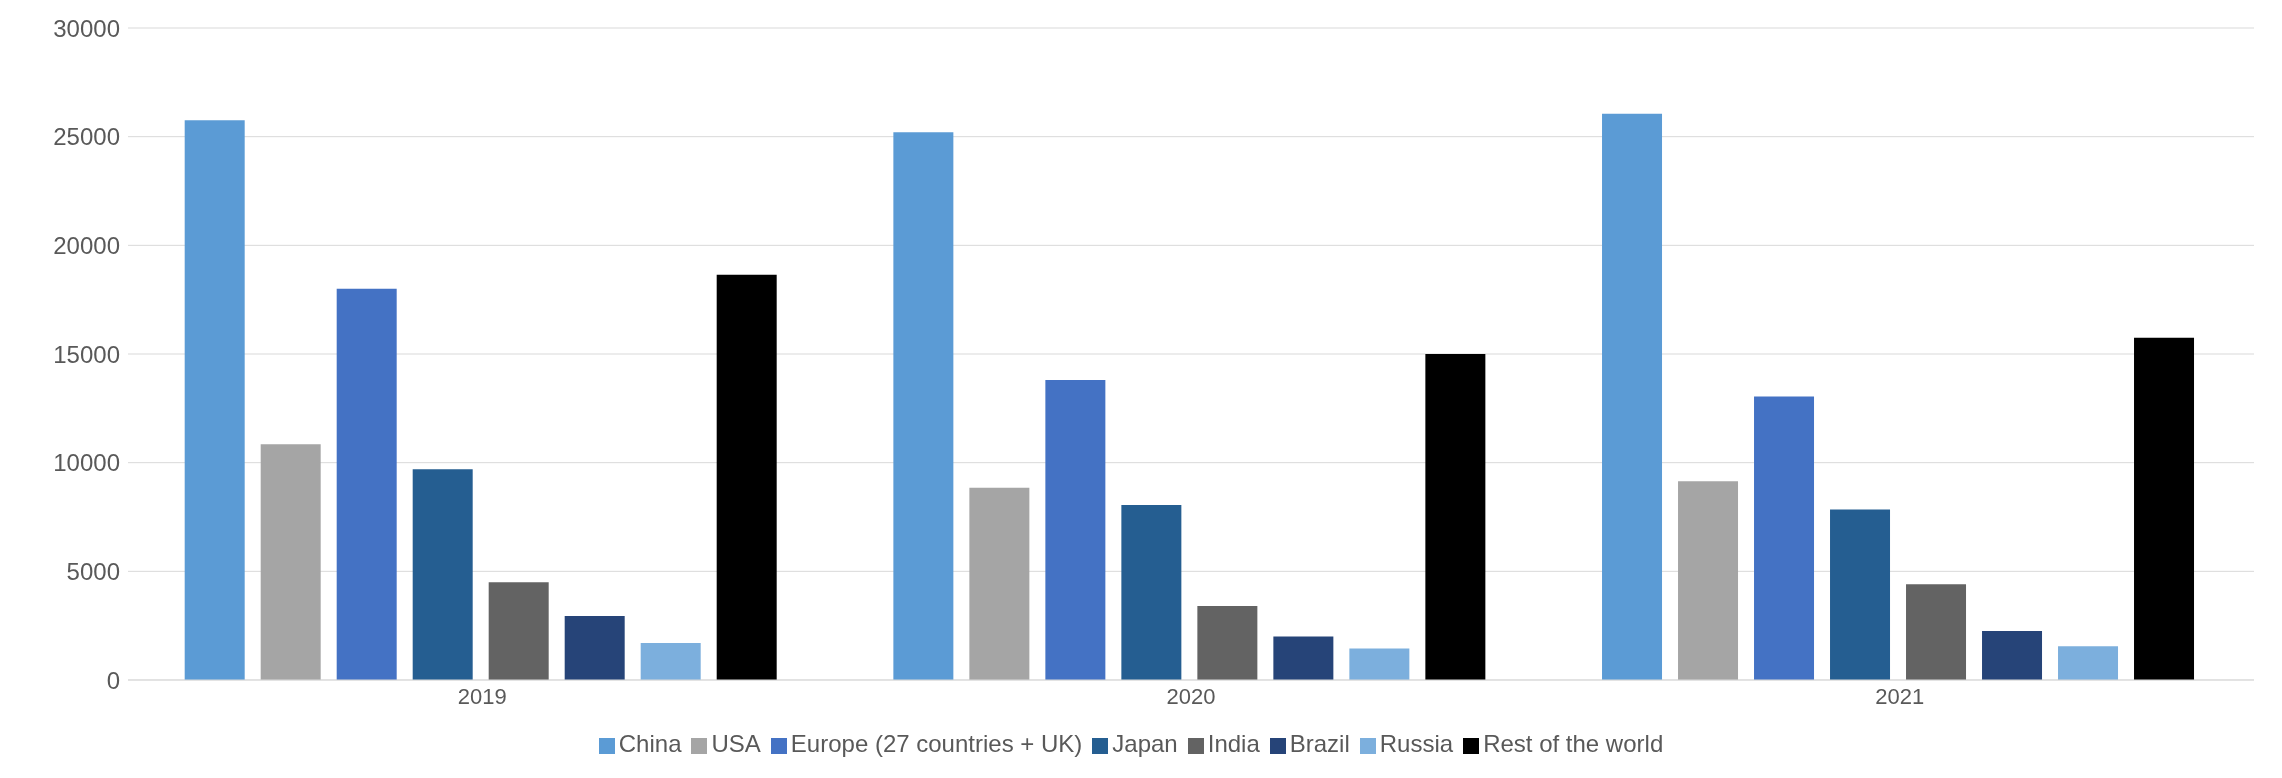  What do you see at coordinates (1319, 743) in the screenshot?
I see `legend-label: Brazil` at bounding box center [1319, 743].